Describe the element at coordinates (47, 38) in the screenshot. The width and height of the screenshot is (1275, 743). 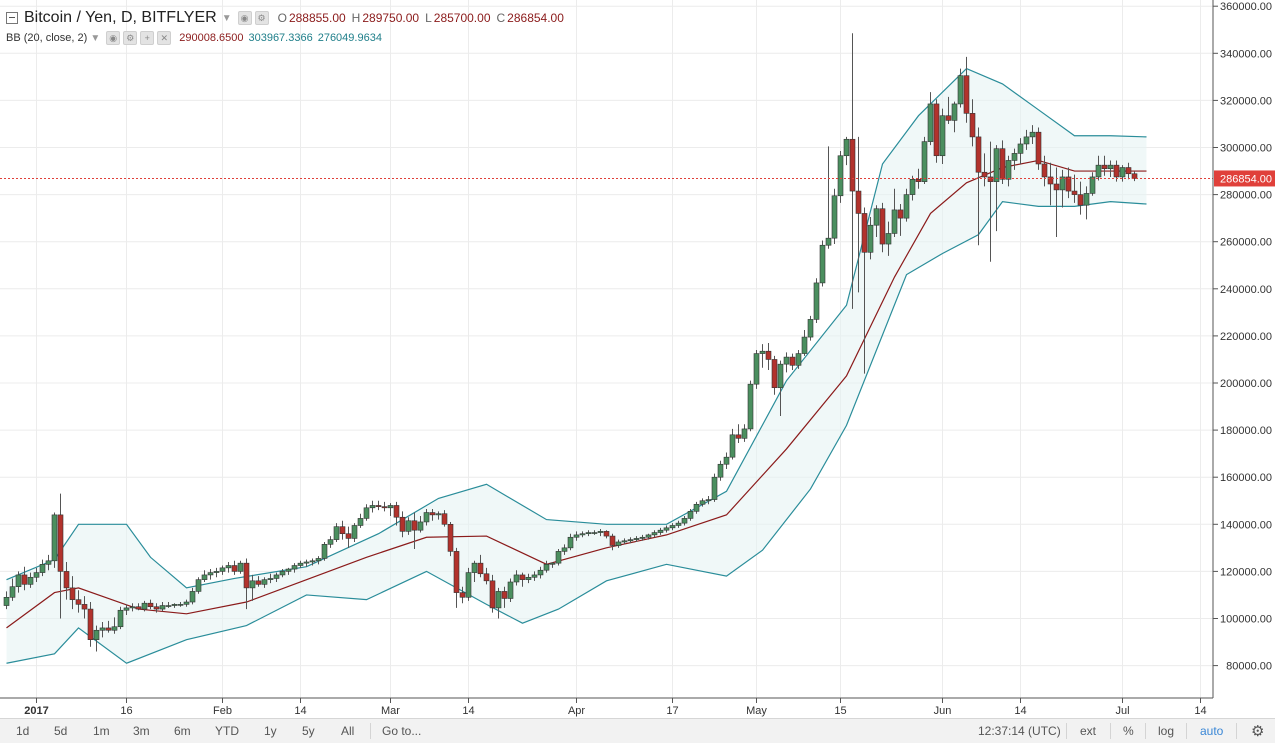
I see `indicator-name: BB (20, close, 2)` at that location.